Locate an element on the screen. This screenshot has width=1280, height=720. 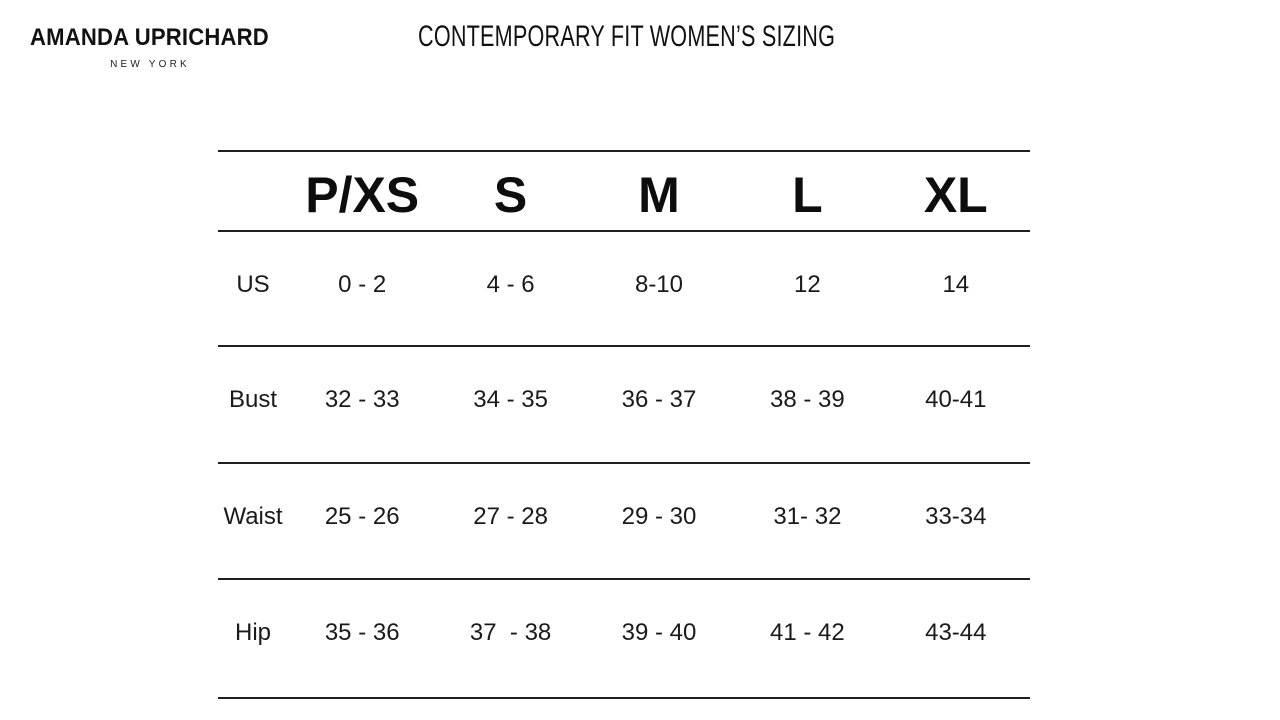
size-value-cell: 35 - 36 is located at coordinates (362, 632).